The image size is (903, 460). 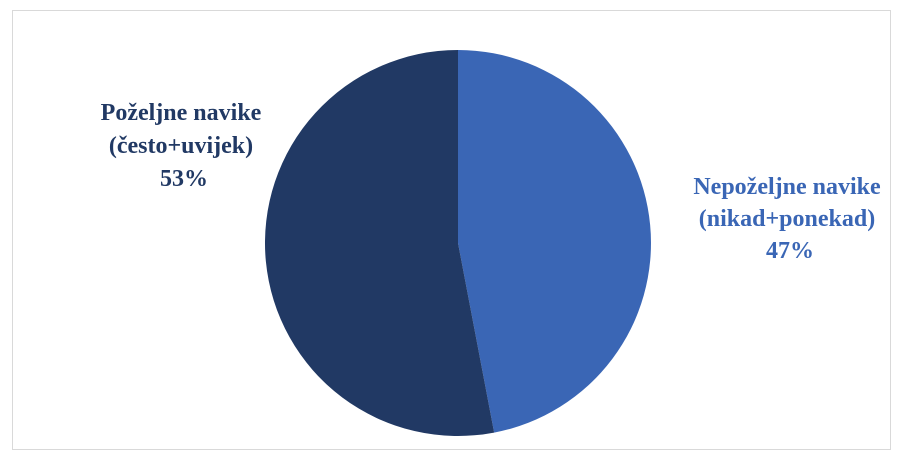 I want to click on slice-label-pozeljne: Poželjne navike (često+uvijek) 53%, so click(x=184, y=146).